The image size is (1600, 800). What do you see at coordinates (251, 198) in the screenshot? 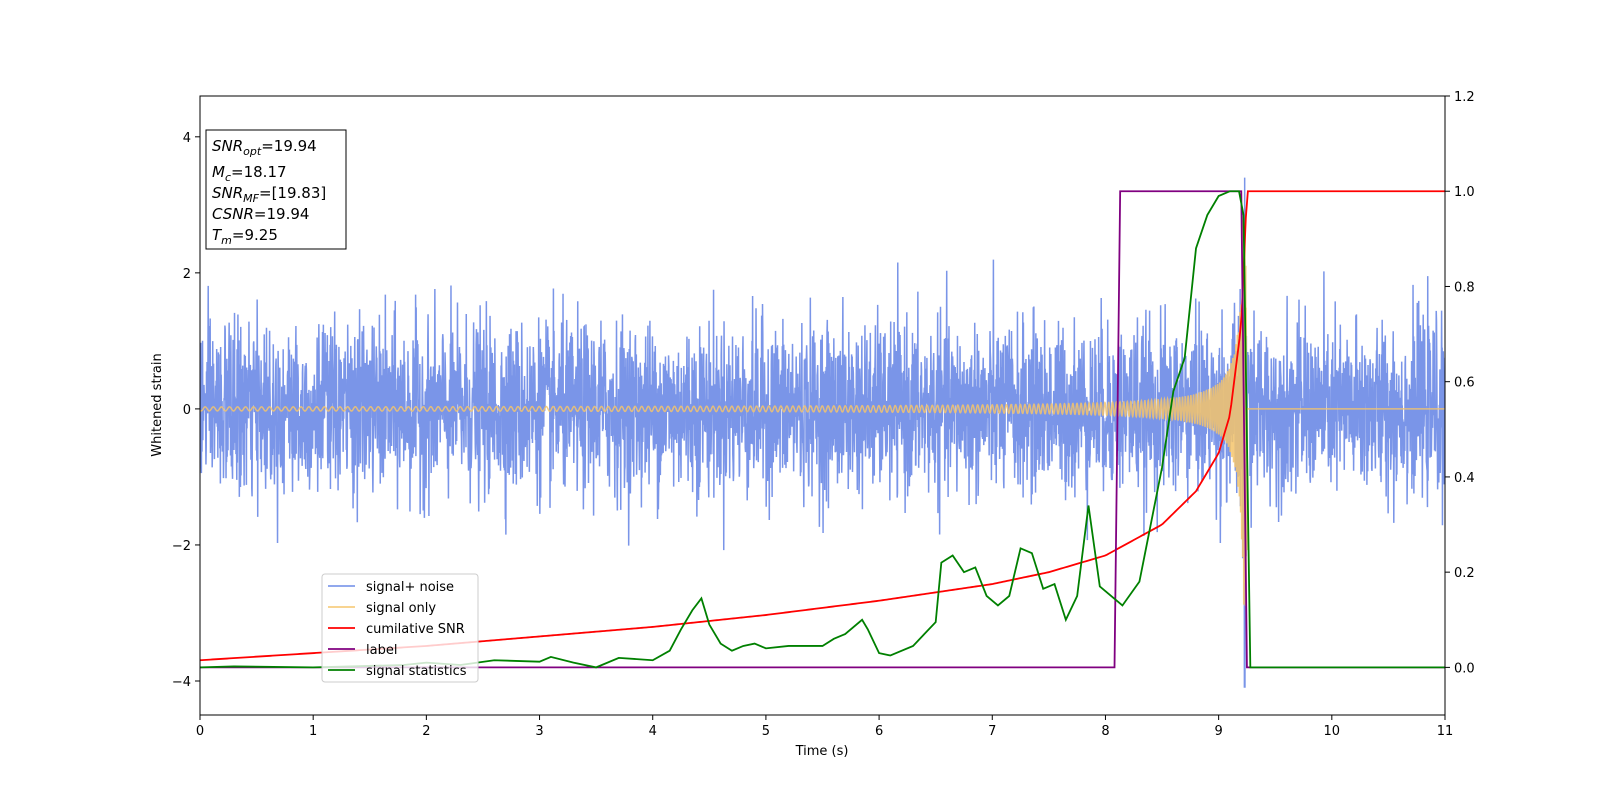
I see `info-line-subscript: MF` at bounding box center [251, 198].